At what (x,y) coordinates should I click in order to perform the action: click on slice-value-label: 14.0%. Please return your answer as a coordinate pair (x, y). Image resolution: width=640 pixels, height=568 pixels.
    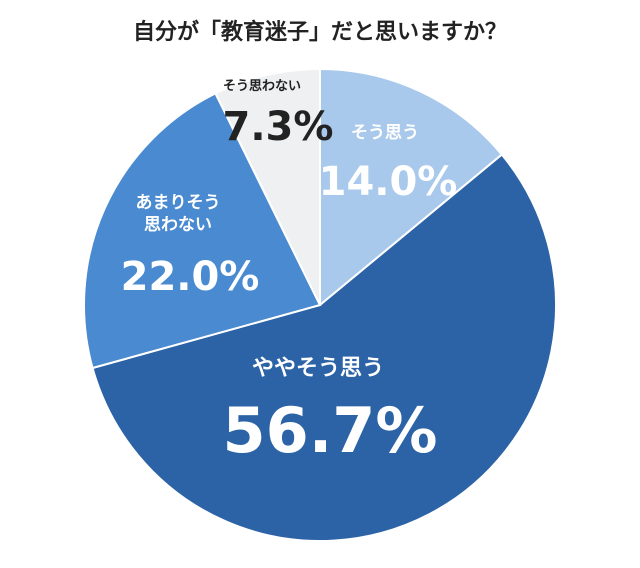
    Looking at the image, I should click on (388, 182).